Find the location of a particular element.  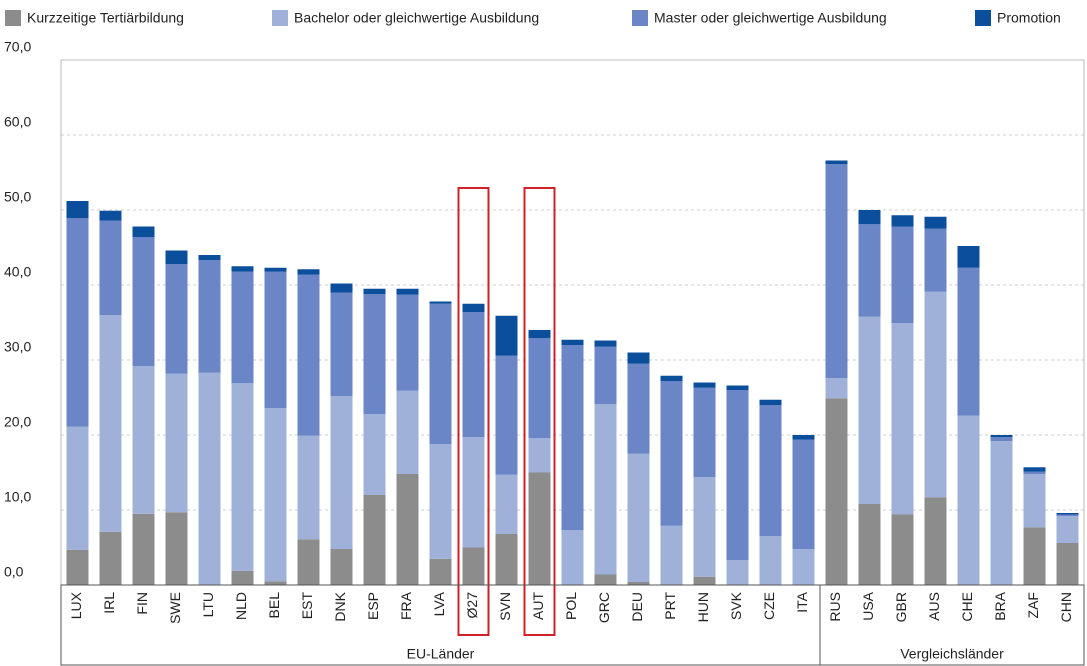

x-tick-label: SVK is located at coordinates (736, 605).